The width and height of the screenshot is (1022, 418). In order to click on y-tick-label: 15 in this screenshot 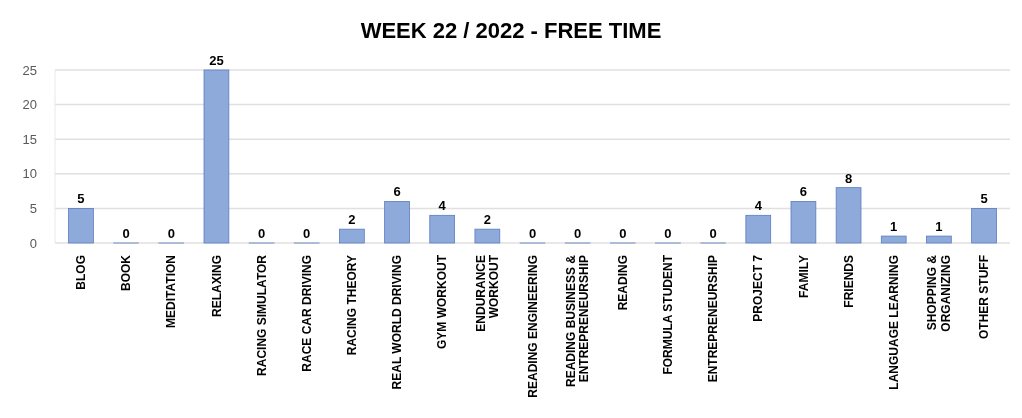, I will do `click(29, 139)`.